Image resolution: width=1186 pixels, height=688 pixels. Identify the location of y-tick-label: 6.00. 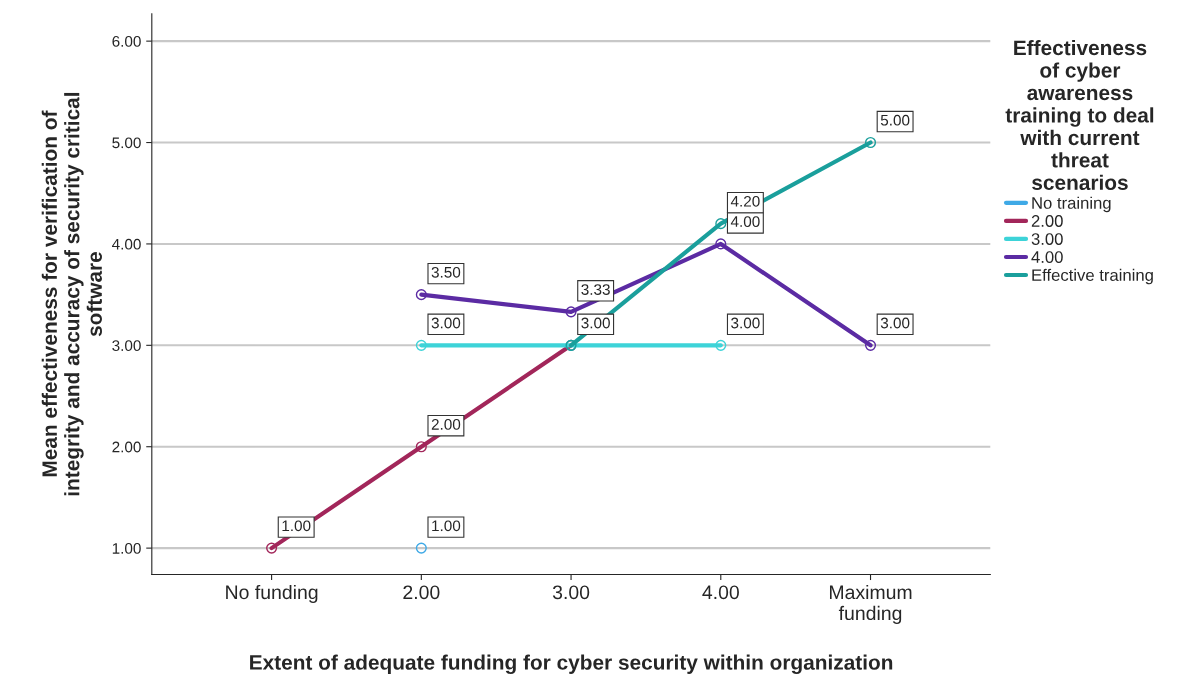
(126, 41).